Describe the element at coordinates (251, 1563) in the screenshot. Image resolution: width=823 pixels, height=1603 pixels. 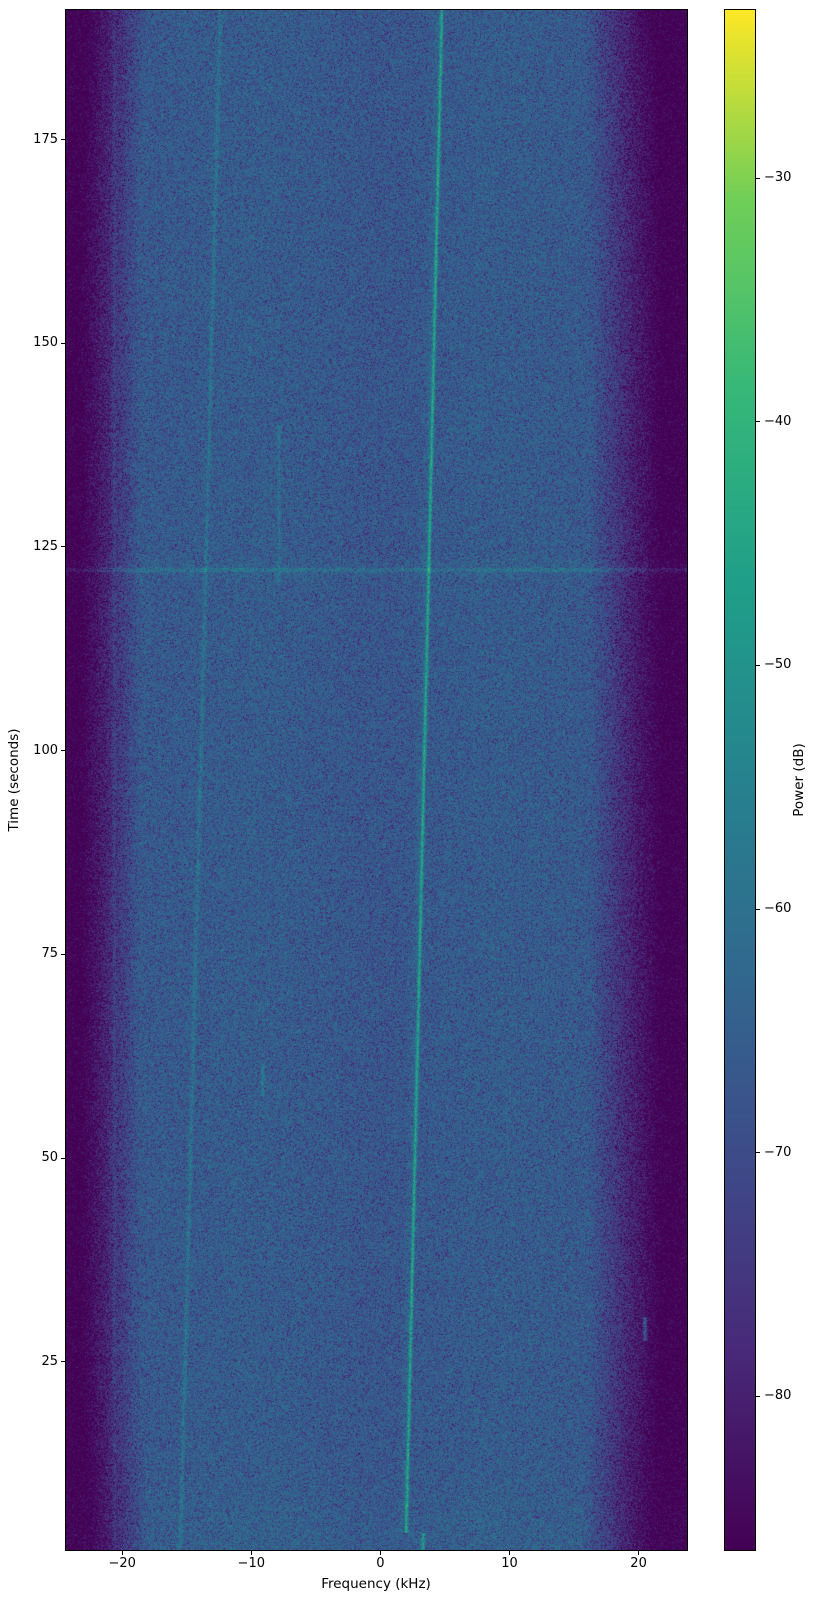
I see `x-tick-label: −10` at that location.